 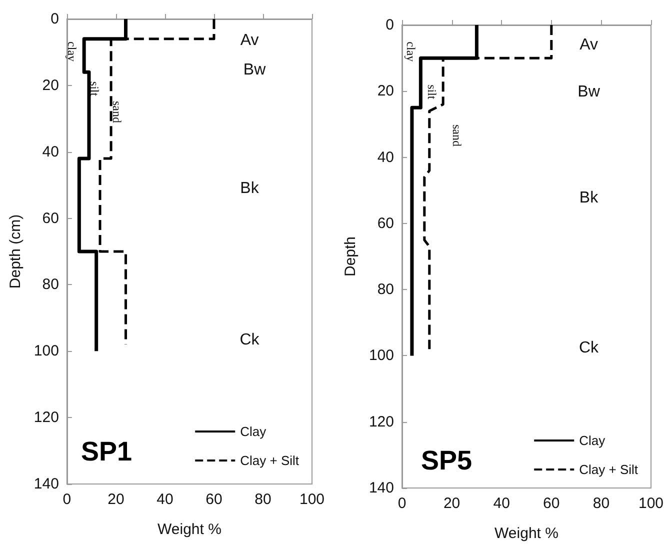 What do you see at coordinates (446, 461) in the screenshot?
I see `text: SP5` at bounding box center [446, 461].